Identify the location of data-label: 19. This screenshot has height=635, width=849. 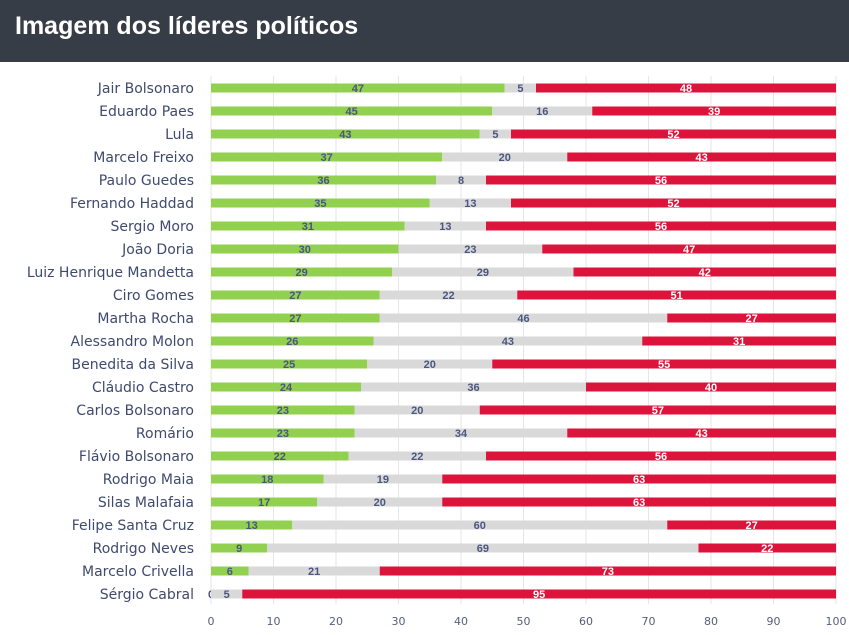
(383, 480).